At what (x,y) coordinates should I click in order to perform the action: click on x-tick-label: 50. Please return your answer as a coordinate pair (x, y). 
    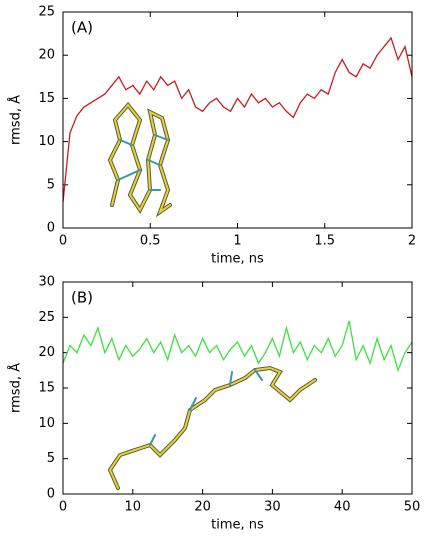
    Looking at the image, I should click on (412, 507).